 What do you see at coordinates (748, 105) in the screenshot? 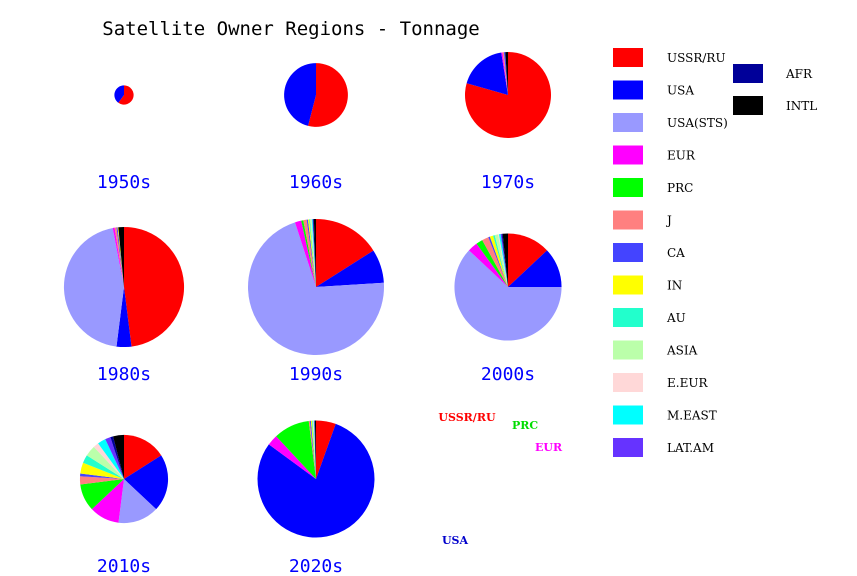
I see `legend-swatch-intl` at bounding box center [748, 105].